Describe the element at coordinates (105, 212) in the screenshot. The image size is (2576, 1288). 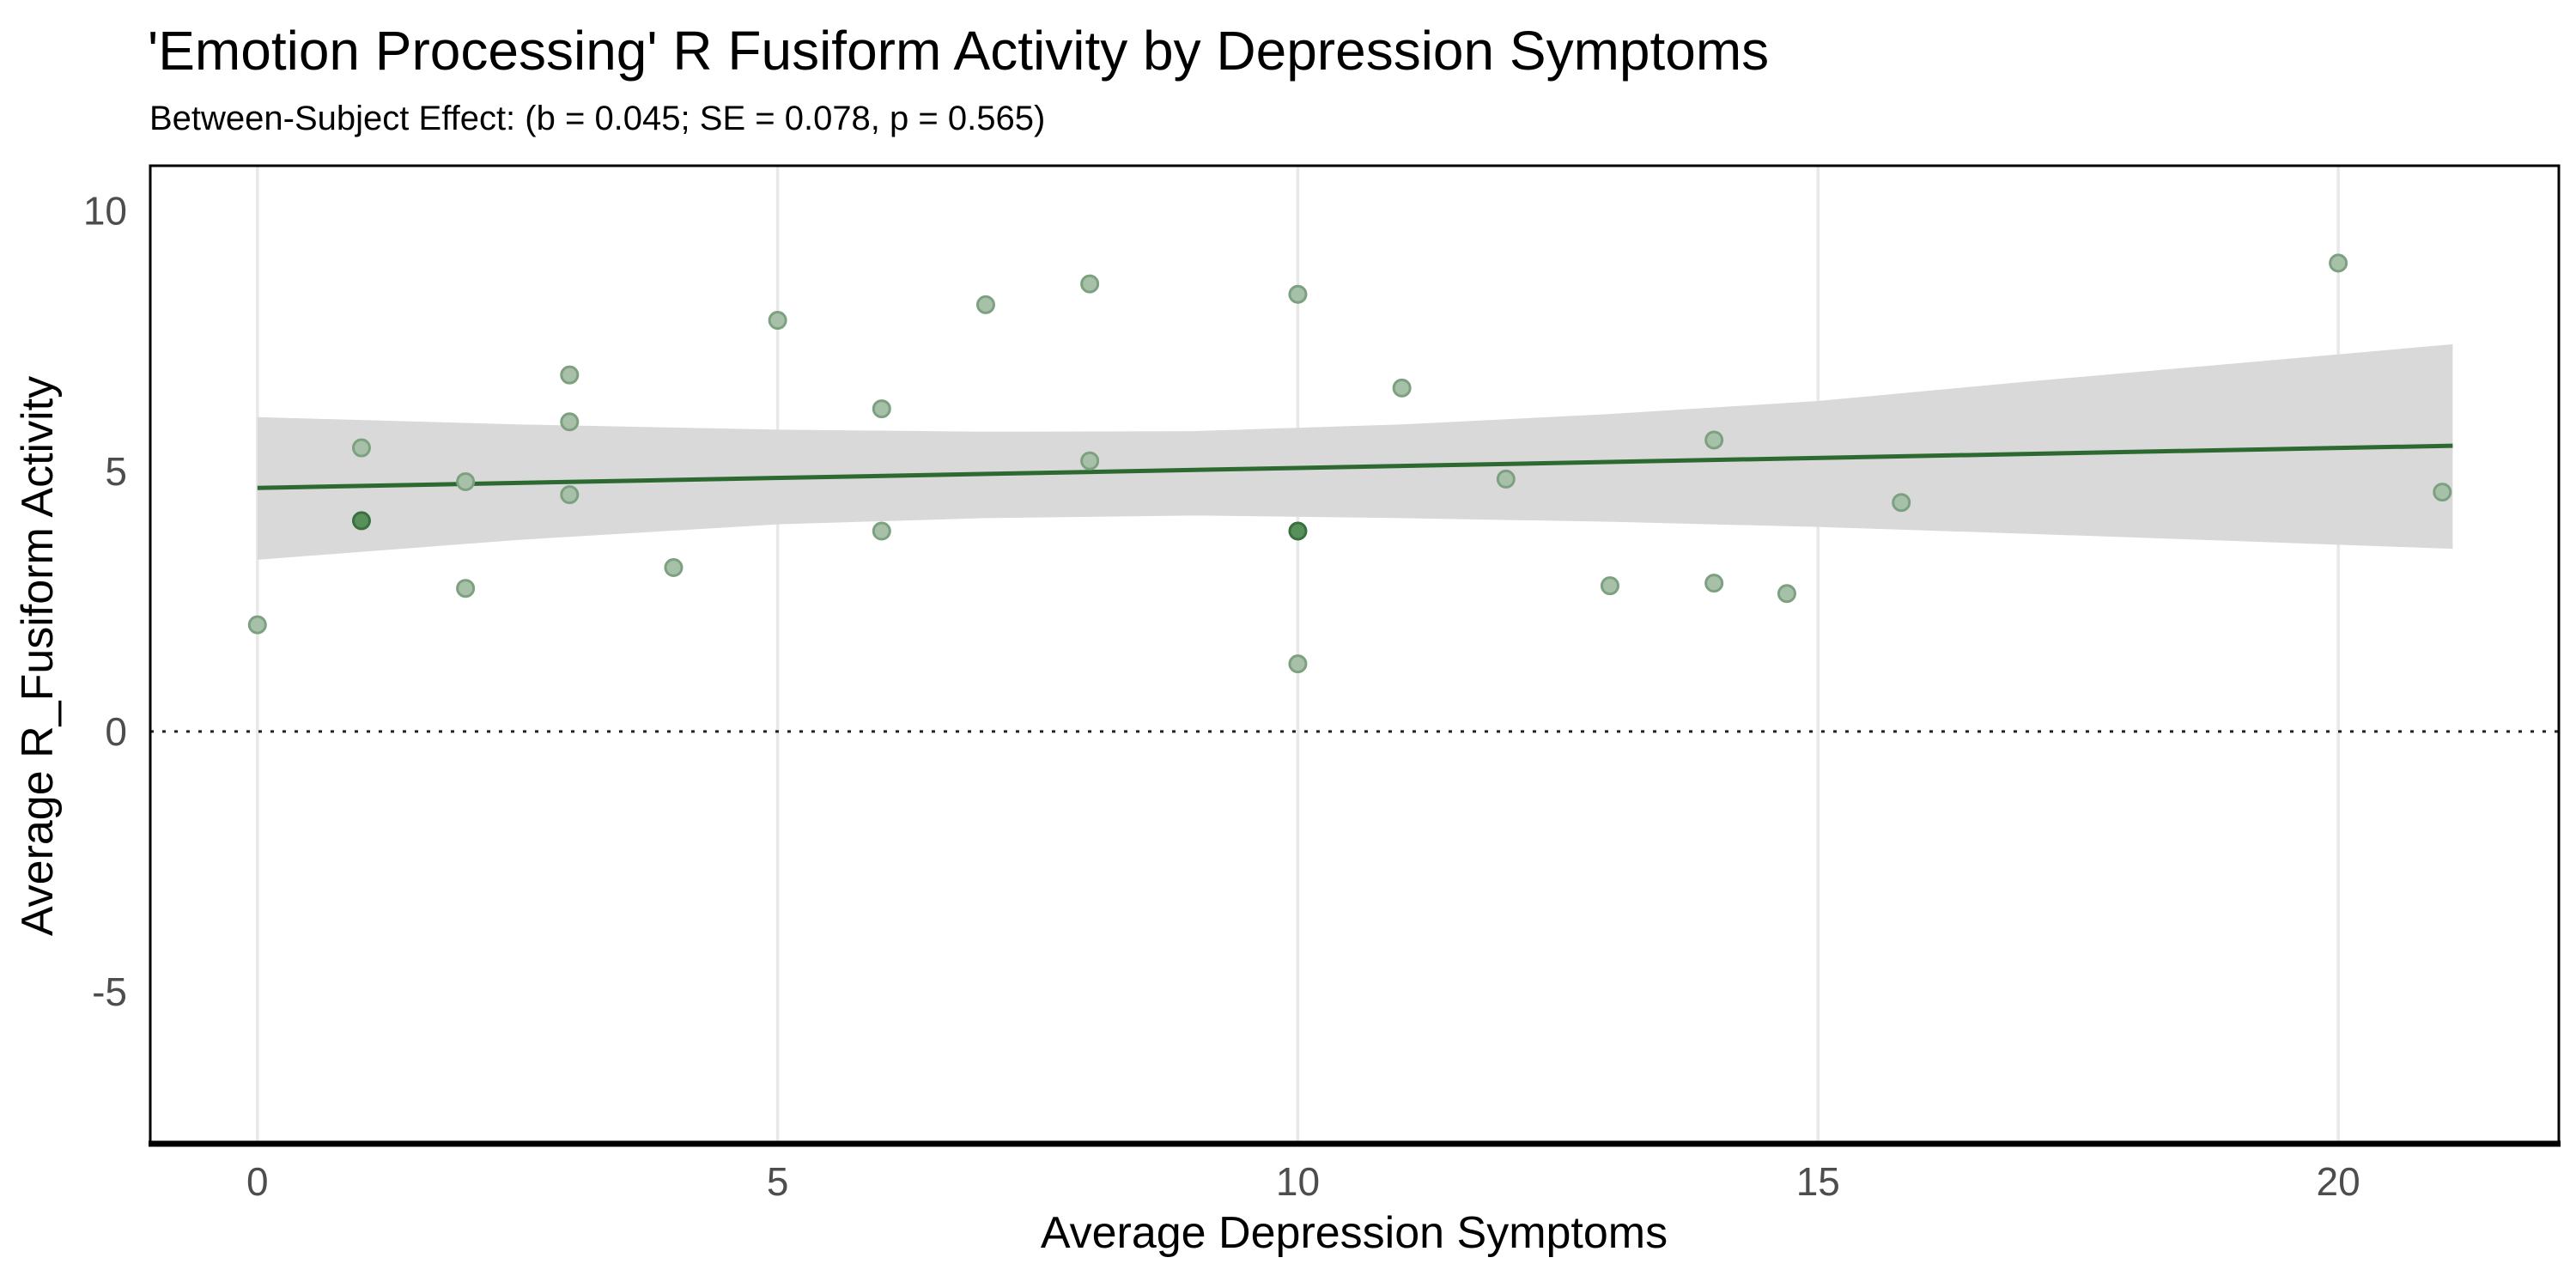
I see `y-tick-label: 10` at that location.